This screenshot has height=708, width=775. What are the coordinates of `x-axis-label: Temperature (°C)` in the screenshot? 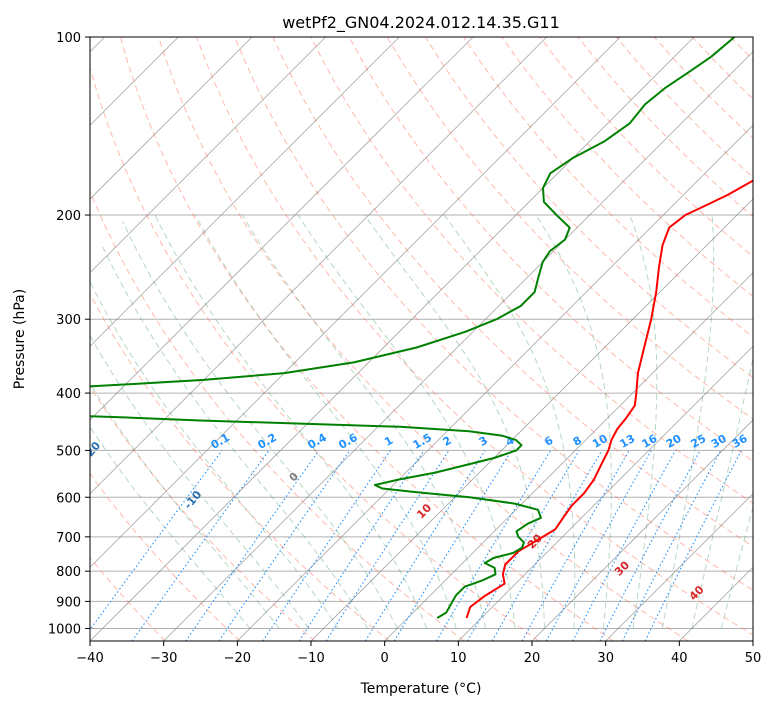 It's located at (421, 689).